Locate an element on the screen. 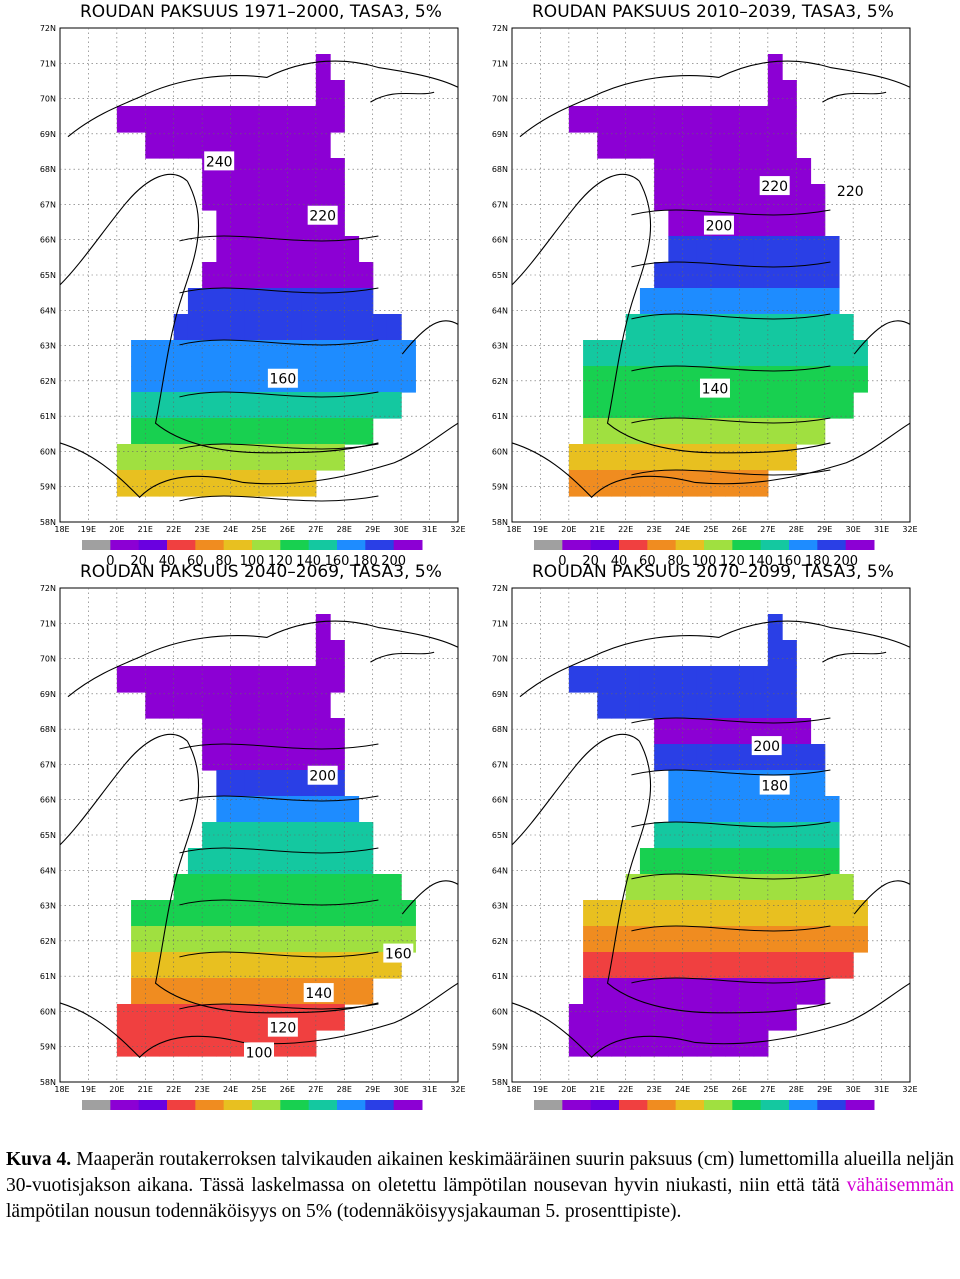 This screenshot has width=960, height=1279. contour-label: 140 is located at coordinates (318, 994).